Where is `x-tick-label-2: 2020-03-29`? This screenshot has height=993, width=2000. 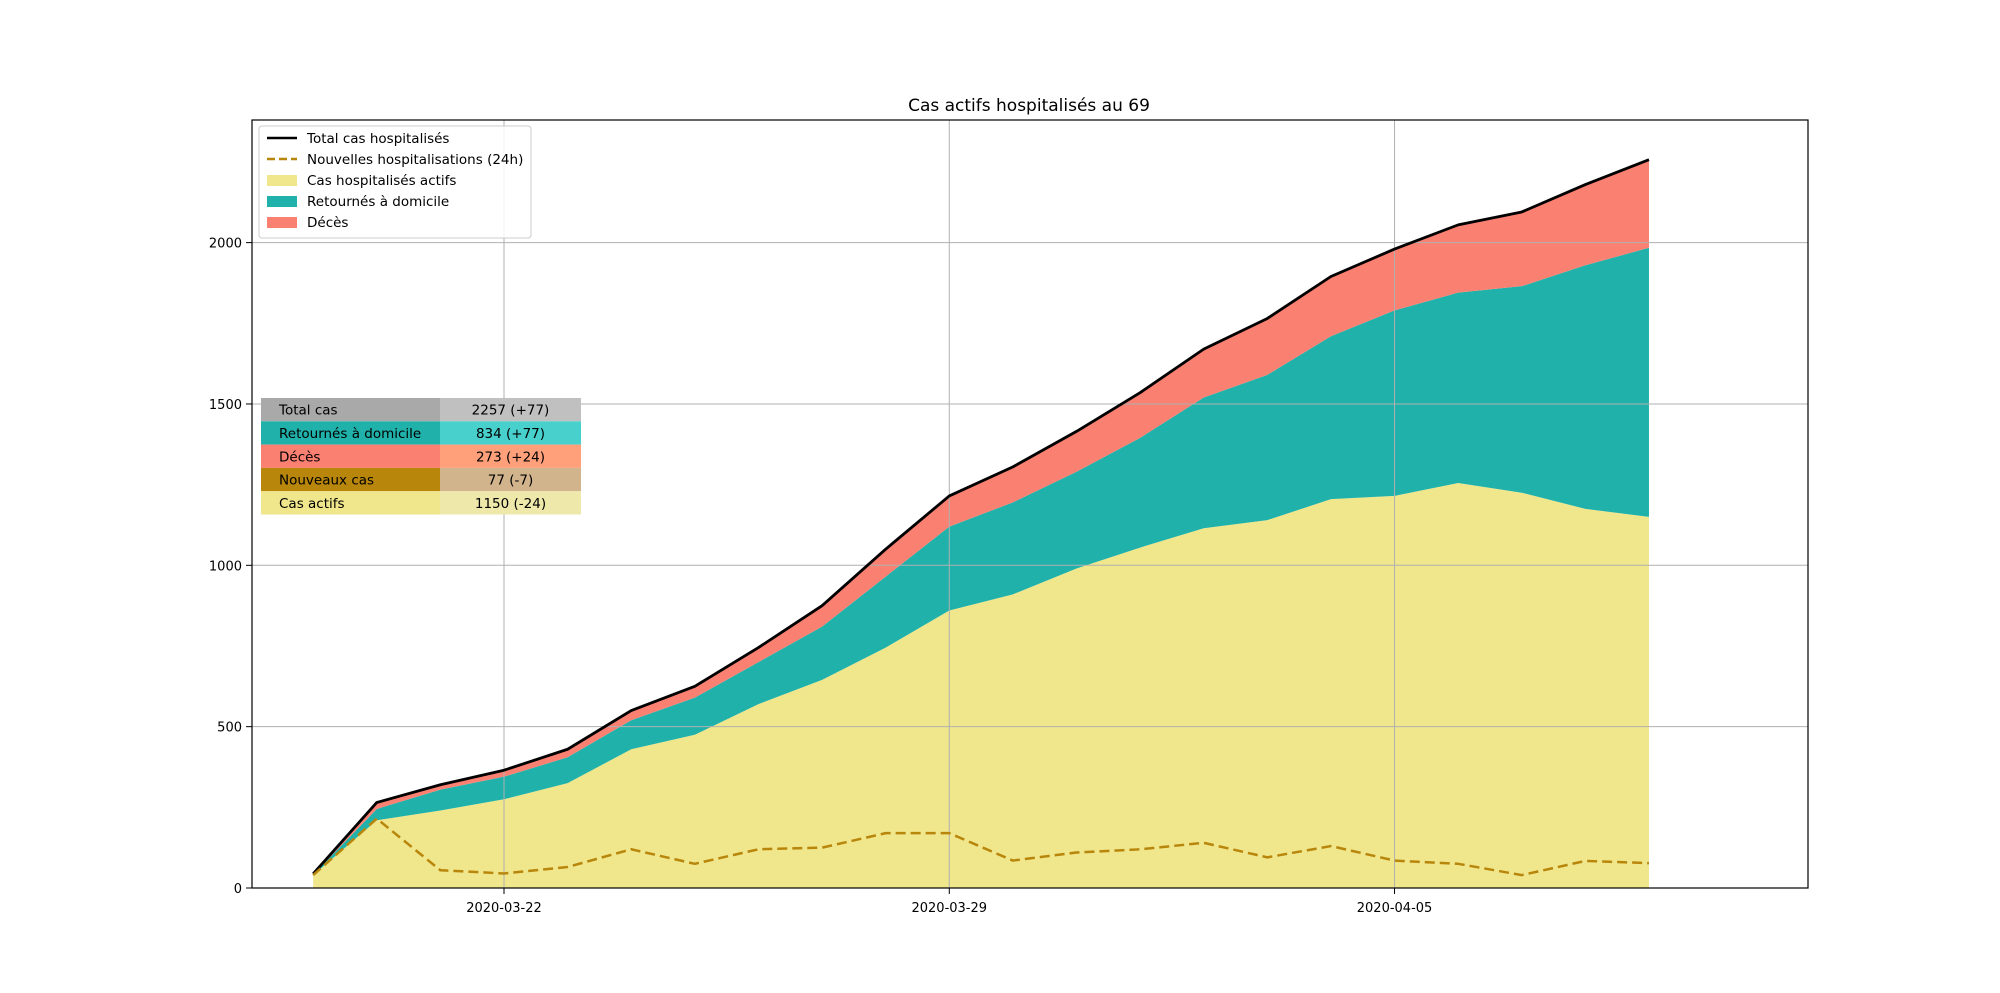 x-tick-label-2: 2020-03-29 is located at coordinates (949, 908).